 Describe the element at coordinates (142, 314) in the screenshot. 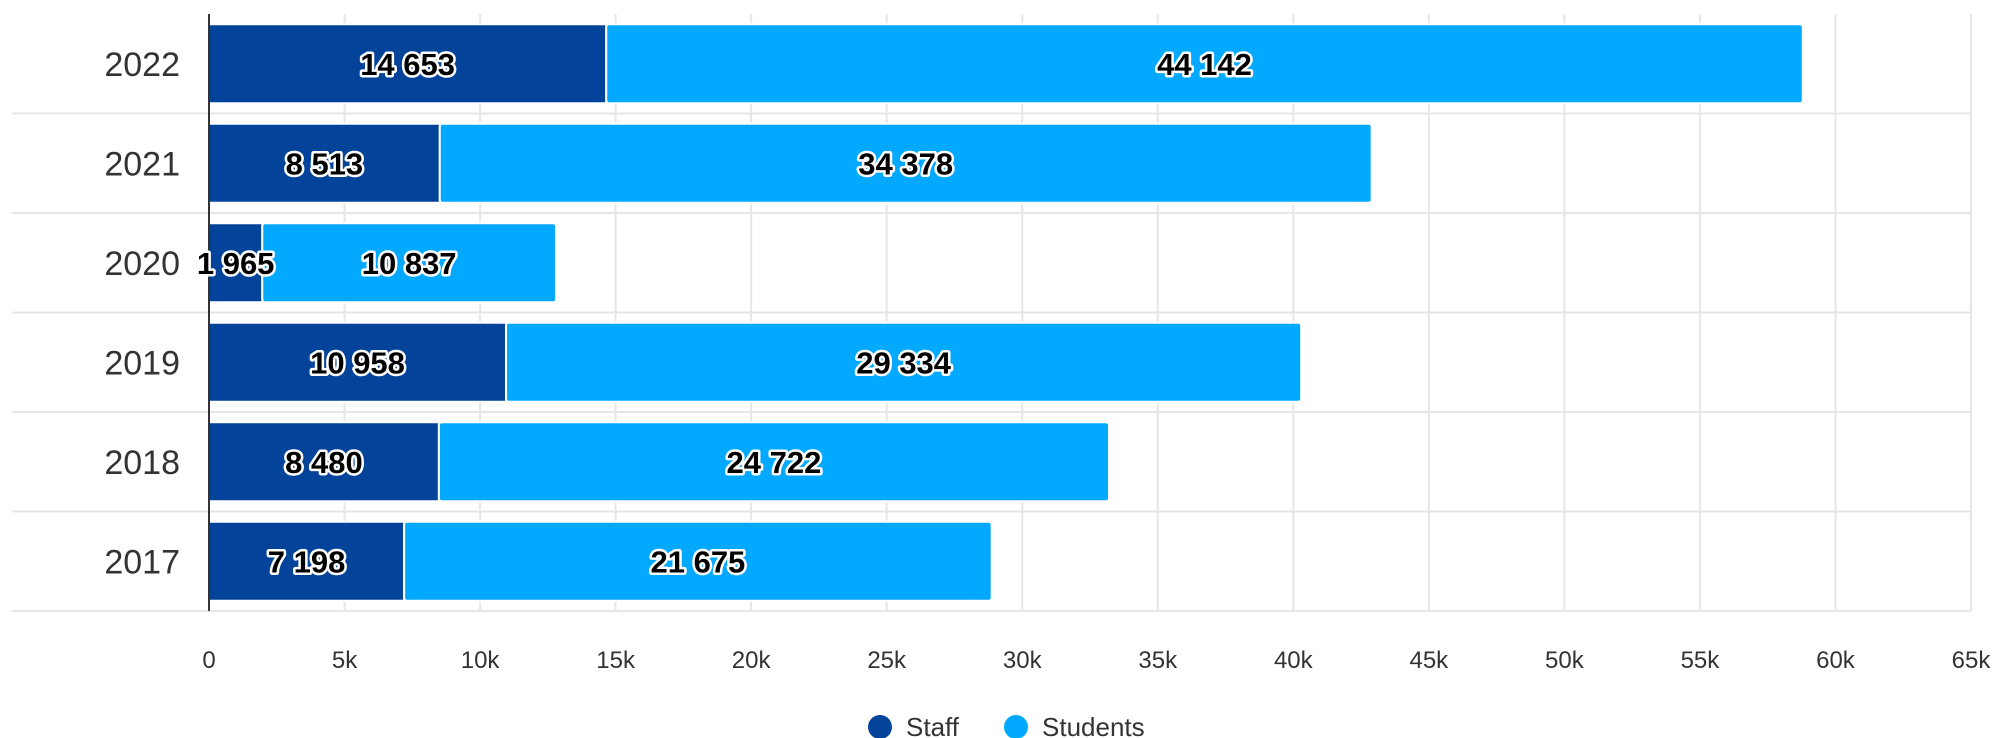

I see `category-labels: 2022 2021 2020 2019 2018 2017` at that location.